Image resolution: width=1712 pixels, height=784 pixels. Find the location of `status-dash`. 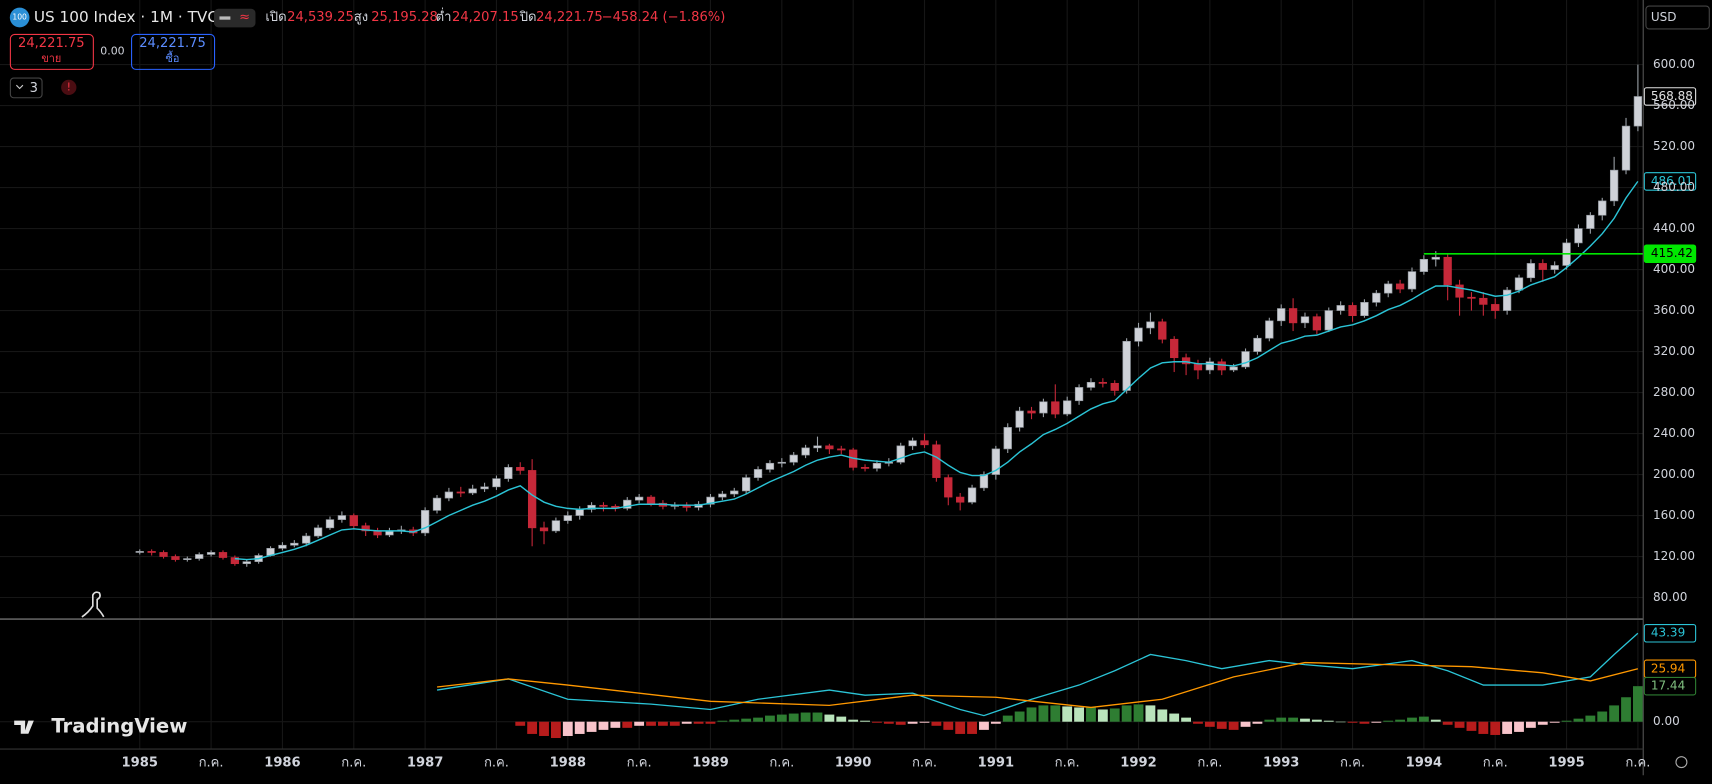

status-dash is located at coordinates (225, 18).